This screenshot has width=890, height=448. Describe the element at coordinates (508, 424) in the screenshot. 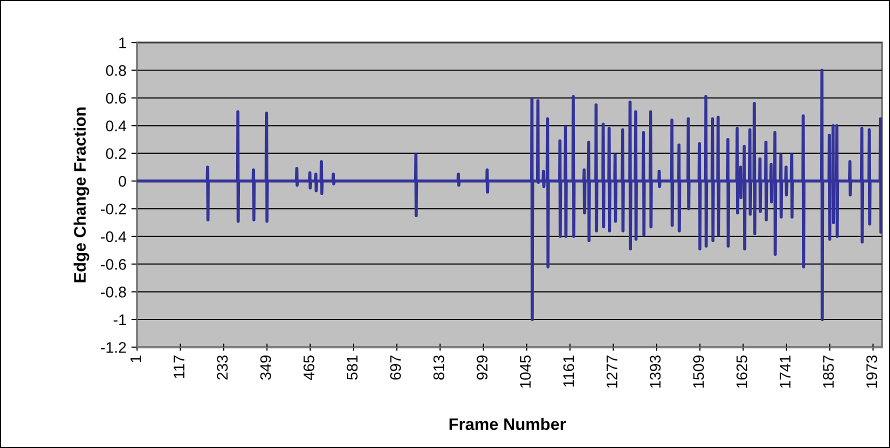

I see `x-axis-title: Frame Number` at that location.